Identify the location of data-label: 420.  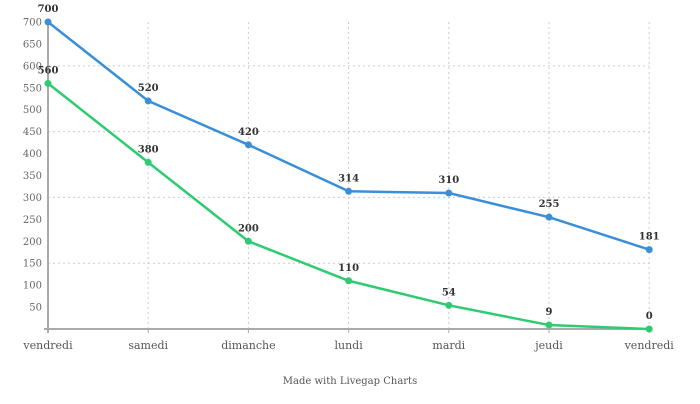
(248, 132).